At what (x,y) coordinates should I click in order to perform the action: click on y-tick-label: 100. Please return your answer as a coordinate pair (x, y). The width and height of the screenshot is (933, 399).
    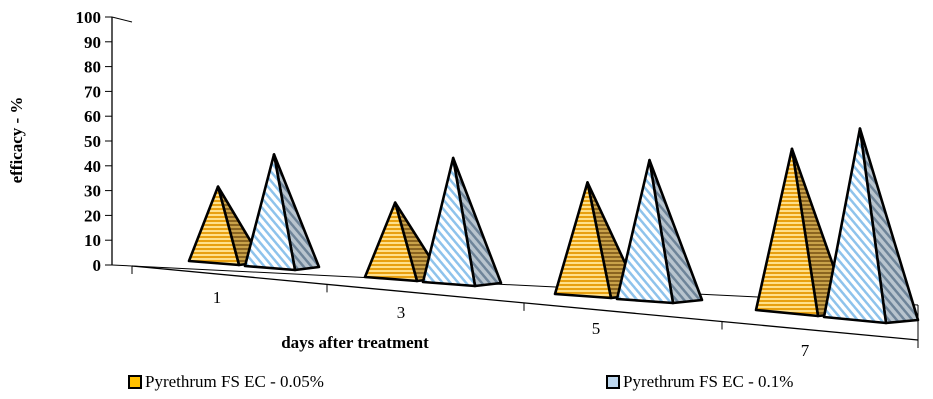
    Looking at the image, I should click on (89, 17).